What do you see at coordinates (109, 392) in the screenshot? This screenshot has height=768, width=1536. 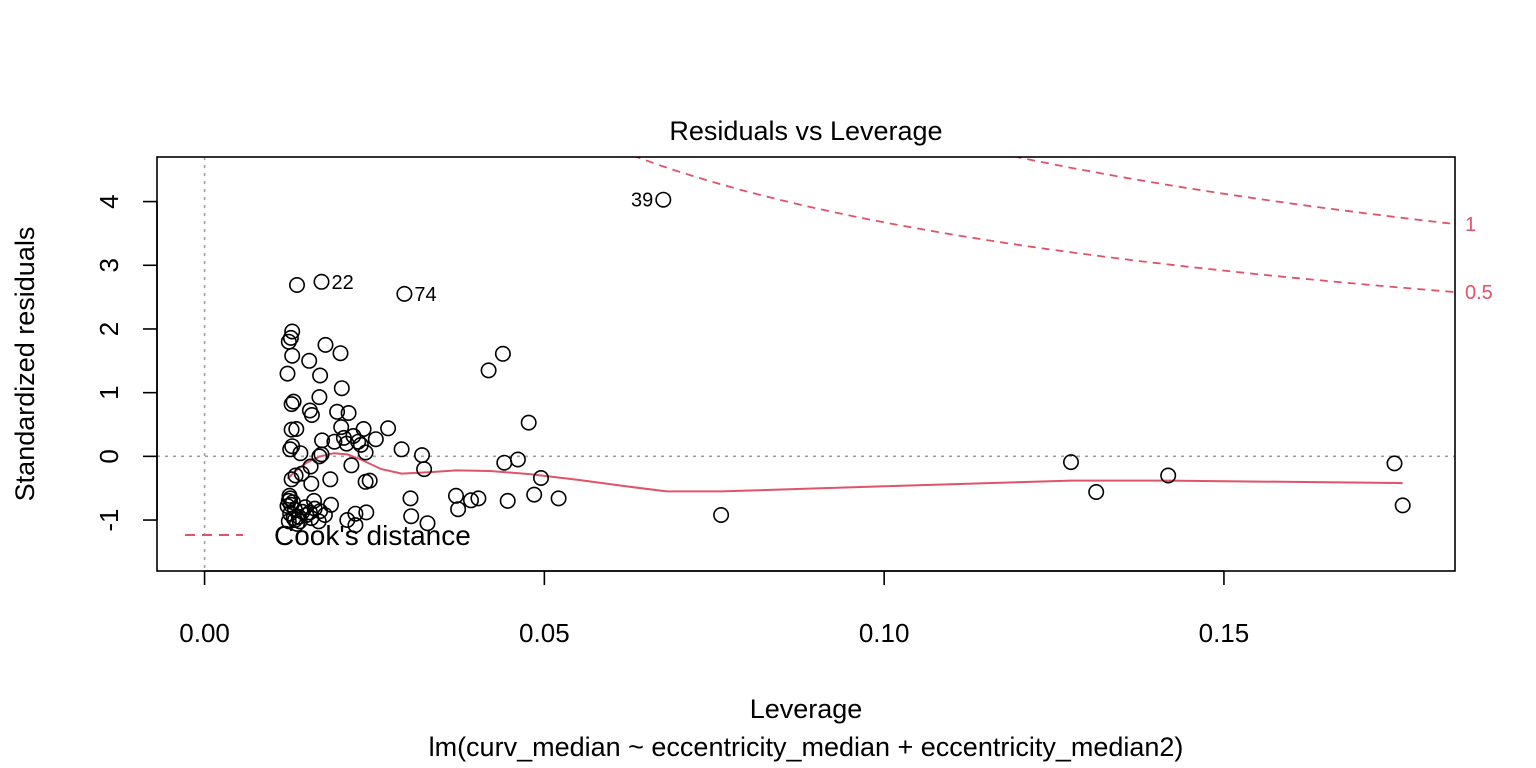 I see `y-tick-label: 1` at bounding box center [109, 392].